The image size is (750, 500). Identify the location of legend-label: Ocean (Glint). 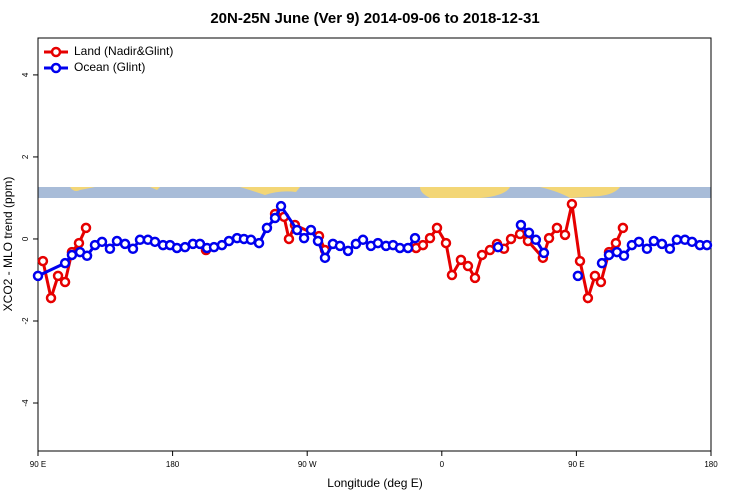
(109, 67).